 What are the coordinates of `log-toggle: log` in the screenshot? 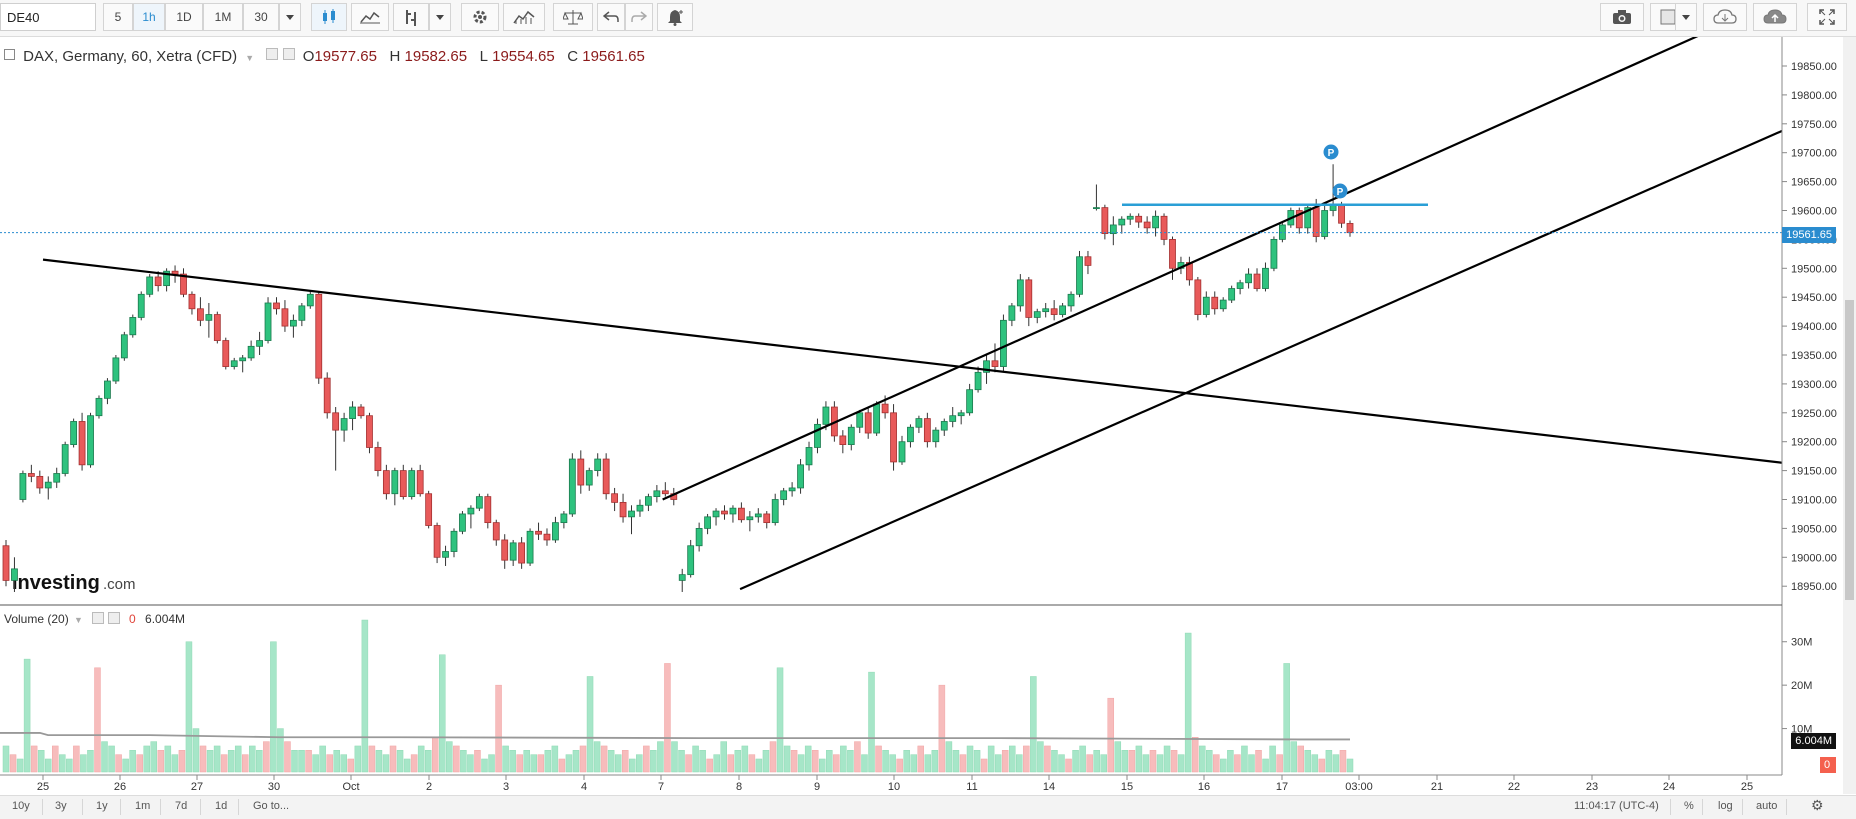 It's located at (1725, 806).